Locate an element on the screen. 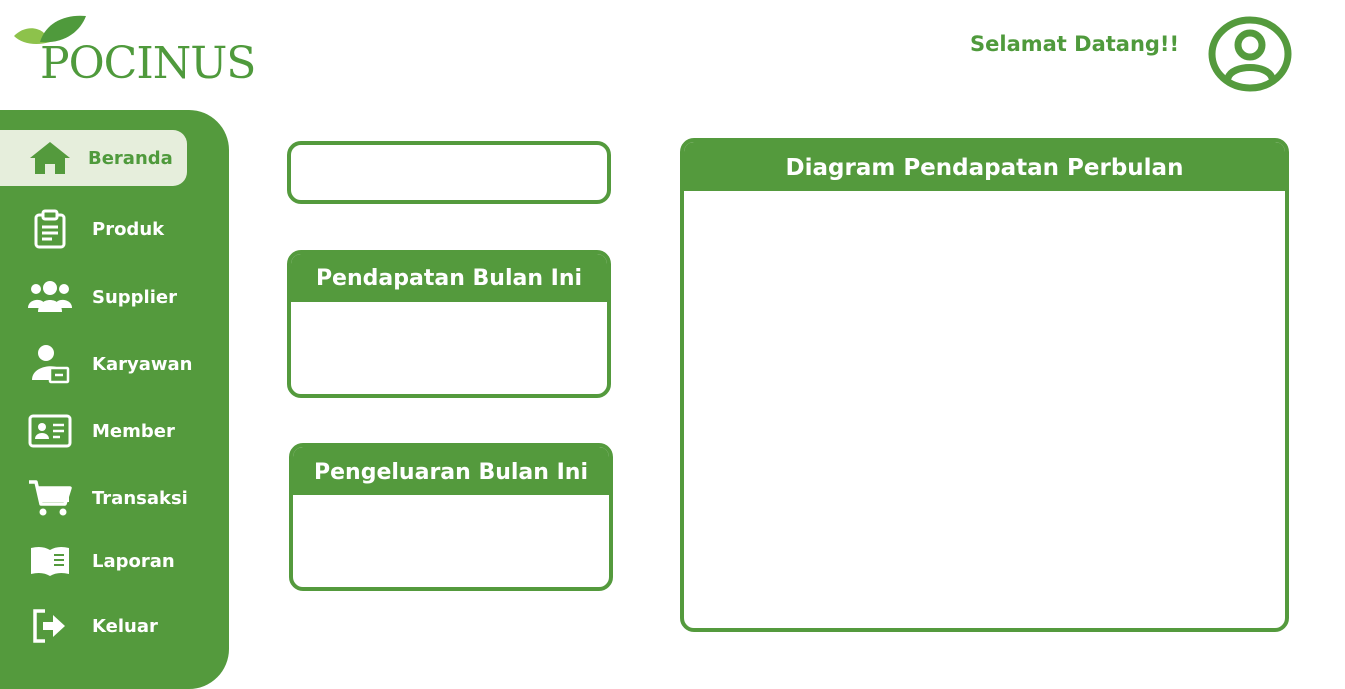 This screenshot has height=689, width=1345. app-logo: POCINUS is located at coordinates (133, 49).